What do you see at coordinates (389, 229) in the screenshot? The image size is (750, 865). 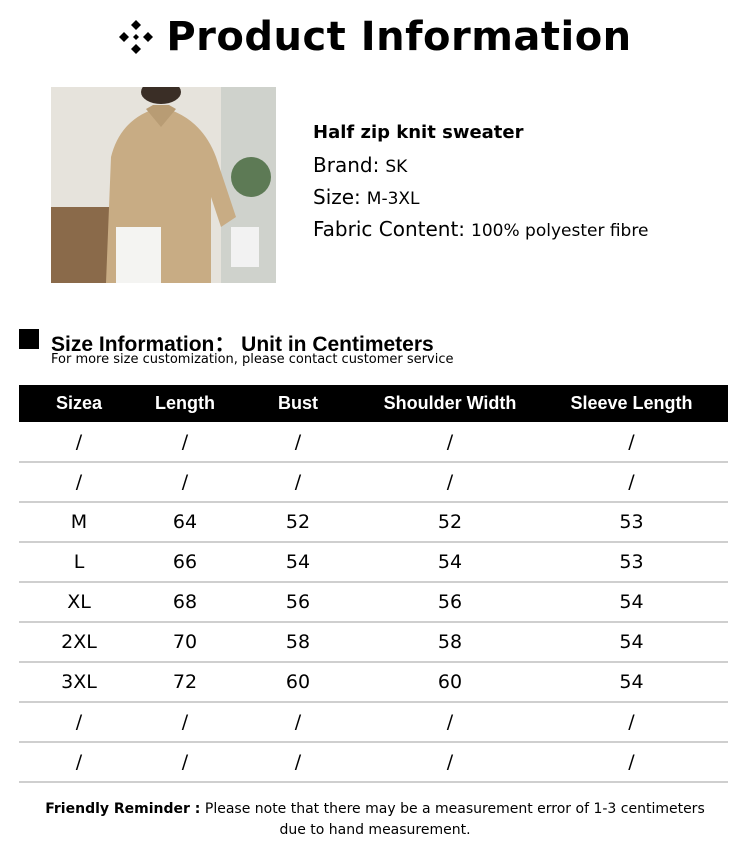 I see `fabric-label: Fabric Content:` at bounding box center [389, 229].